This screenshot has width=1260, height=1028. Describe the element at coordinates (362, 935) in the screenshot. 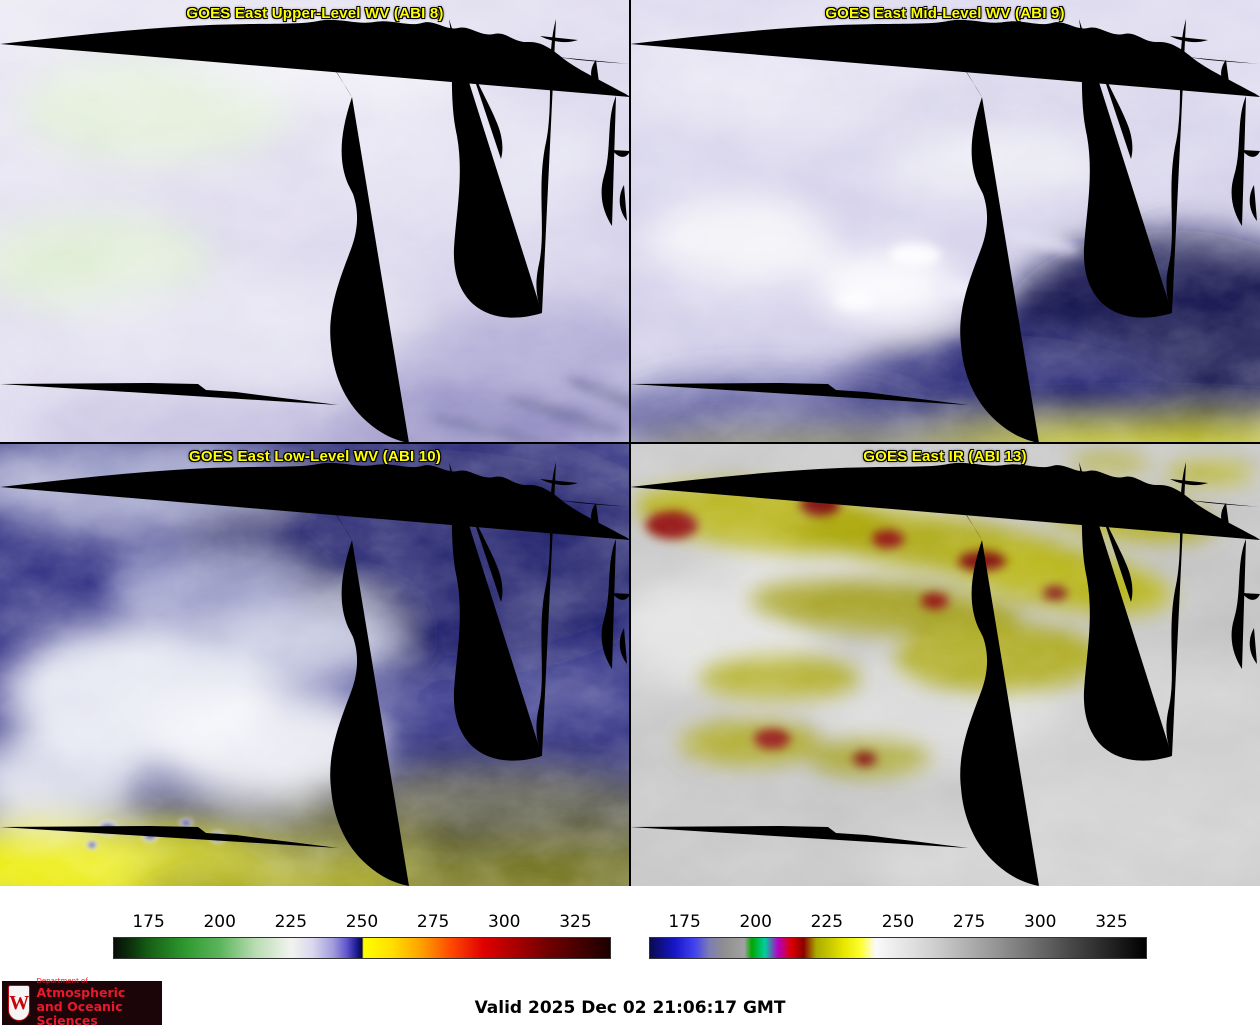

I see `wv-colorbar: 175 200 225 250 275 300 325` at that location.